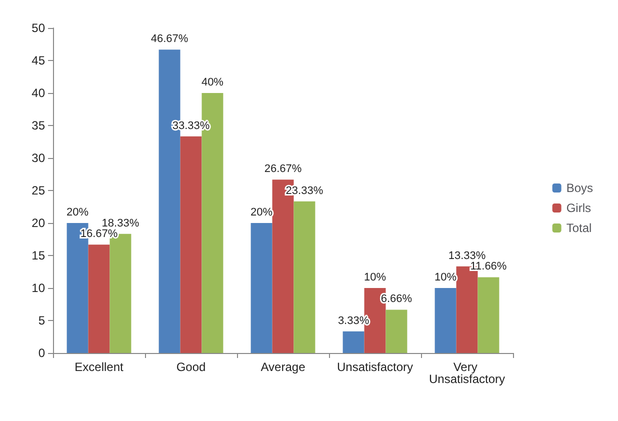 Image resolution: width=618 pixels, height=421 pixels. Describe the element at coordinates (39, 125) in the screenshot. I see `y-tick-label: 35` at that location.